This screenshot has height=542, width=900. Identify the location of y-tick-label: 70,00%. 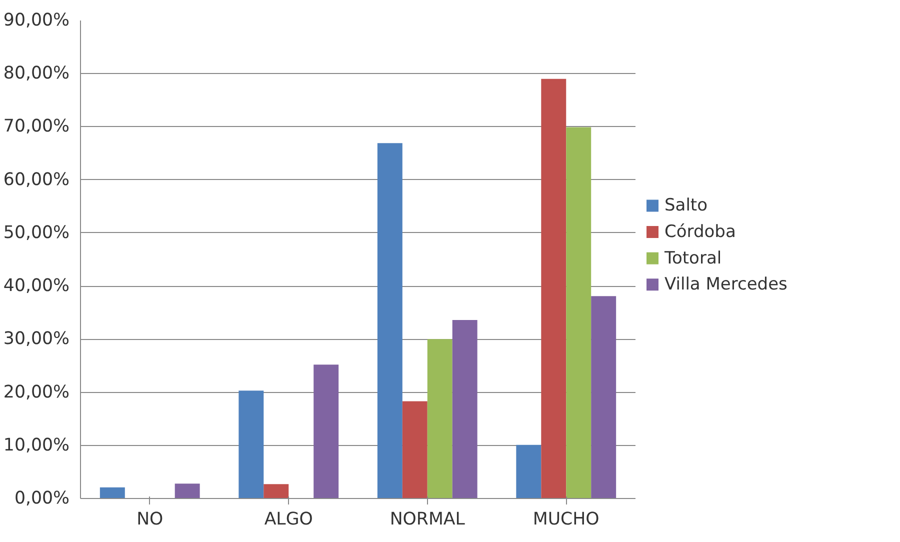
(36, 126).